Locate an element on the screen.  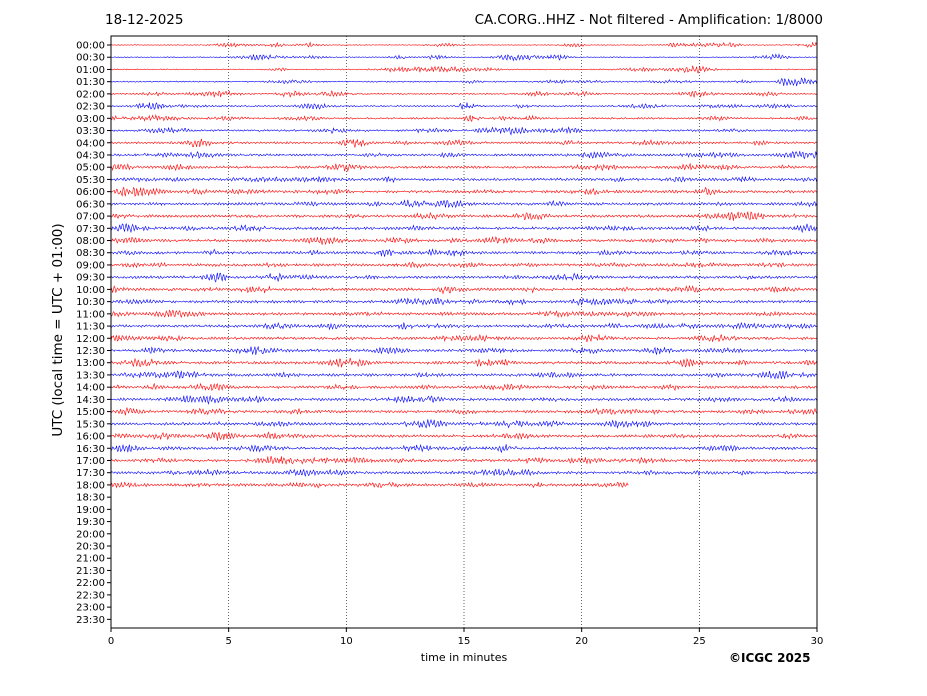
x-tick-label: 30 is located at coordinates (817, 641).